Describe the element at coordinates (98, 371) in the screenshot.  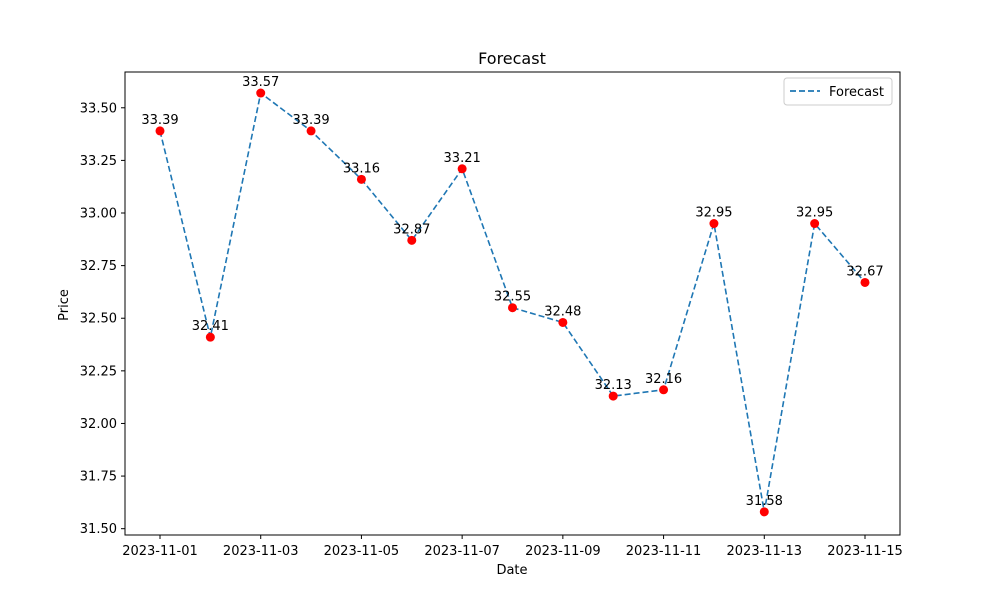
I see `y-tick-label: 32.25` at that location.